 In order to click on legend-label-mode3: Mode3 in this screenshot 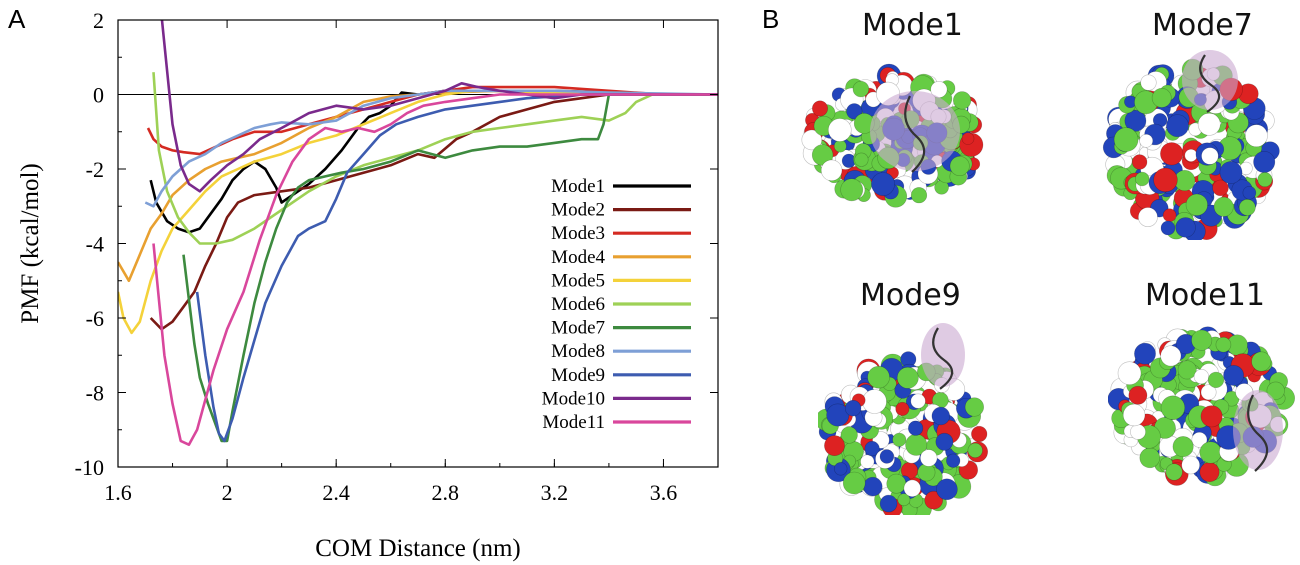, I will do `click(578, 233)`.